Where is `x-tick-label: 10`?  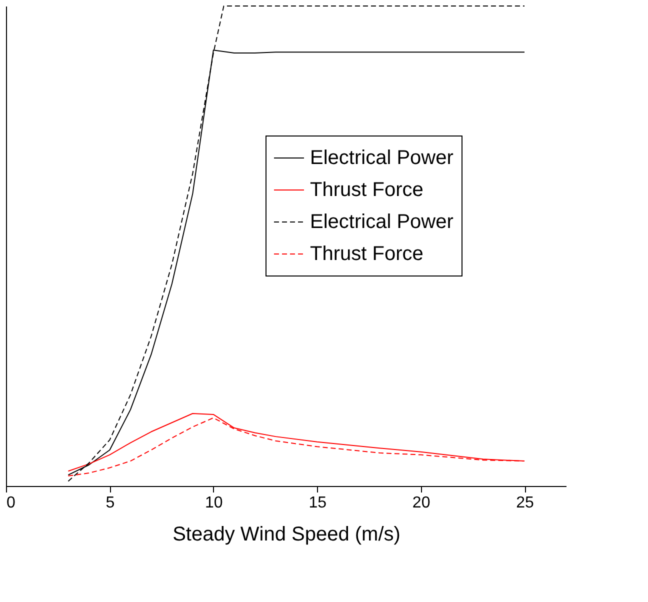 x-tick-label: 10 is located at coordinates (214, 503).